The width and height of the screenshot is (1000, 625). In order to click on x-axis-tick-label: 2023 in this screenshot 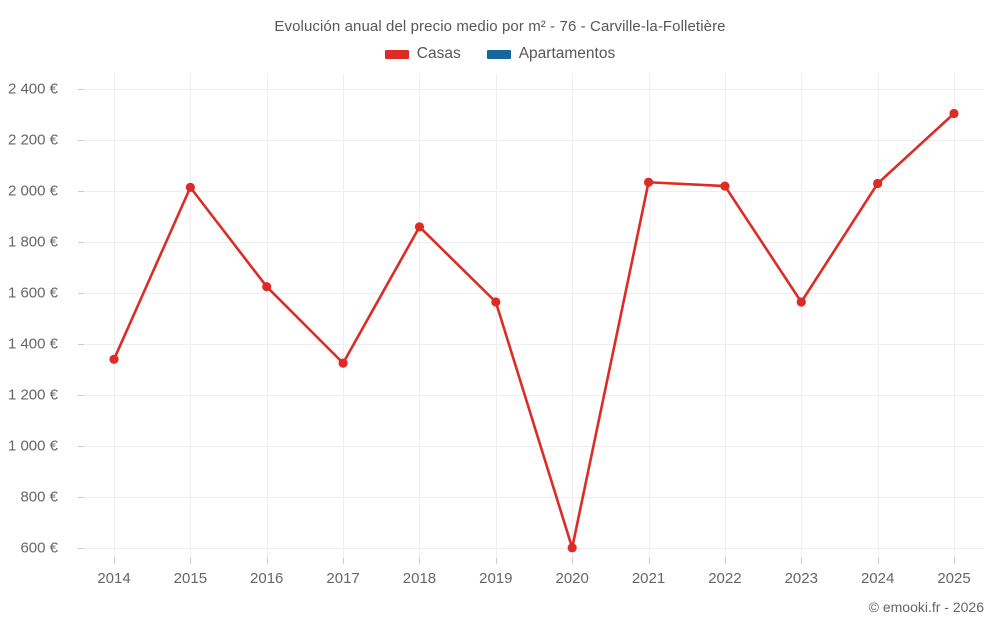, I will do `click(801, 578)`.